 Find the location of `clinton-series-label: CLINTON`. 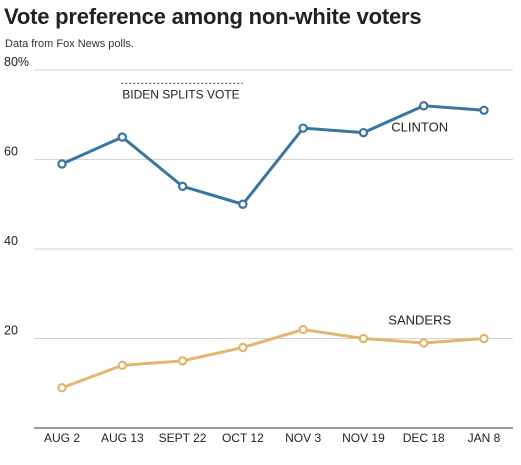

clinton-series-label: CLINTON is located at coordinates (419, 126).